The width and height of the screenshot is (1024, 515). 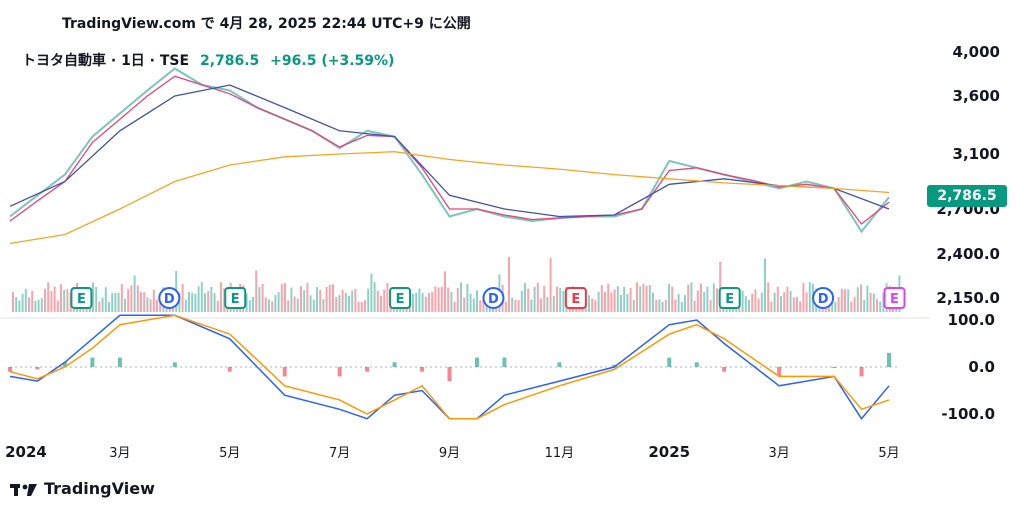 I want to click on event-label: D, so click(x=169, y=299).